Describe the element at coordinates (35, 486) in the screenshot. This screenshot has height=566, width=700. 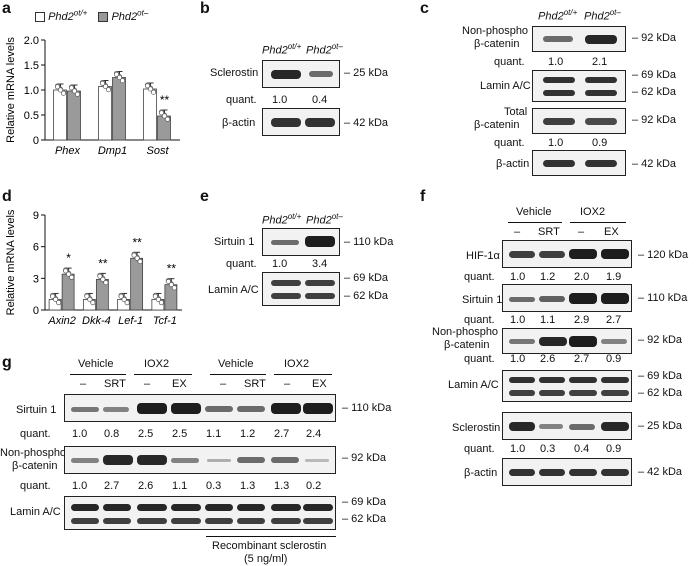
I see `g-quant-label-2: quant.` at that location.